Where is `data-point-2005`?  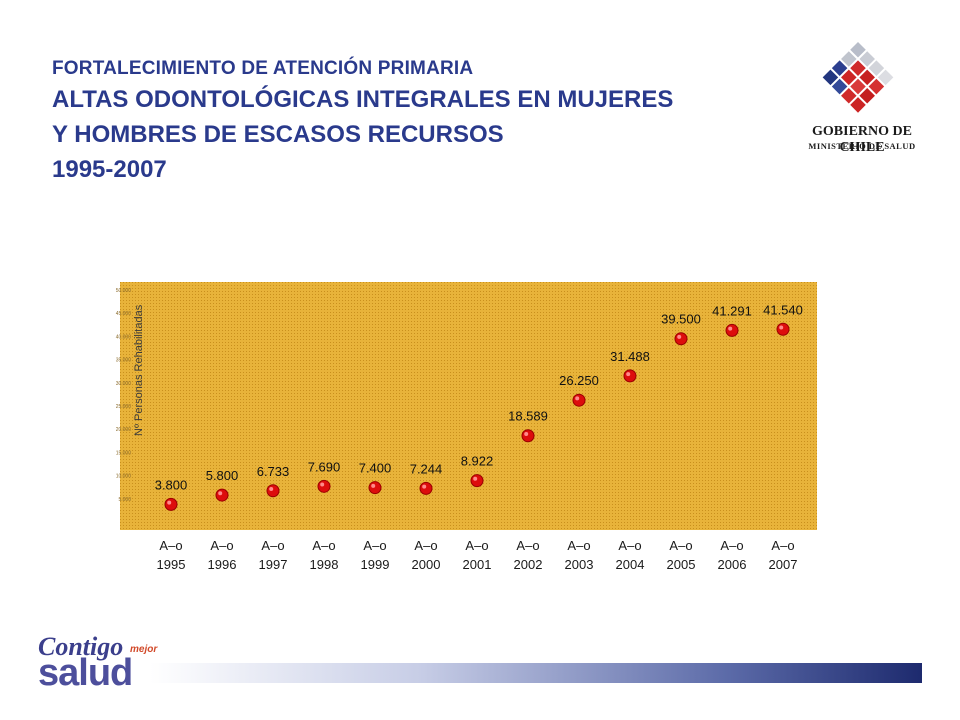 data-point-2005 is located at coordinates (681, 339).